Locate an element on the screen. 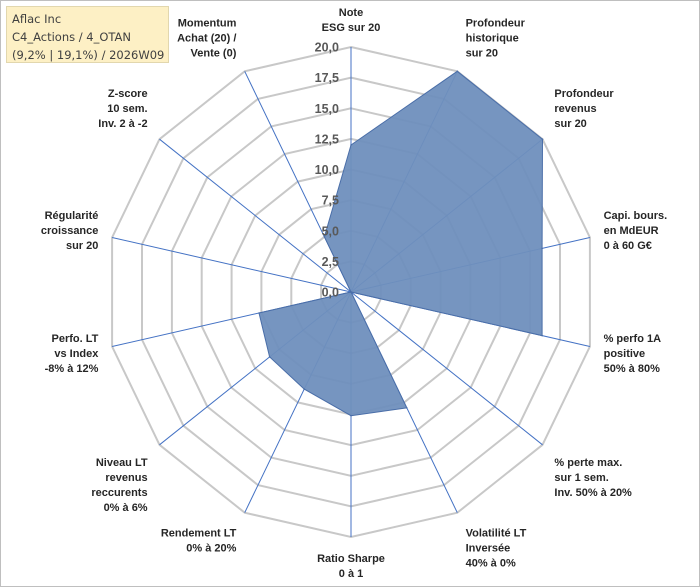 Image resolution: width=700 pixels, height=587 pixels. axis-label-line: sur 1 sem. is located at coordinates (581, 478).